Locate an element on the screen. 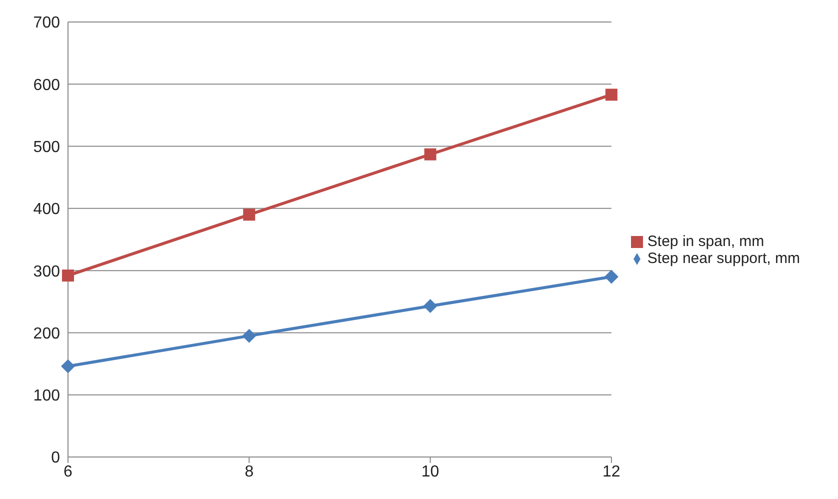 This screenshot has height=499, width=838. y-tick-label: 0 is located at coordinates (55, 458).